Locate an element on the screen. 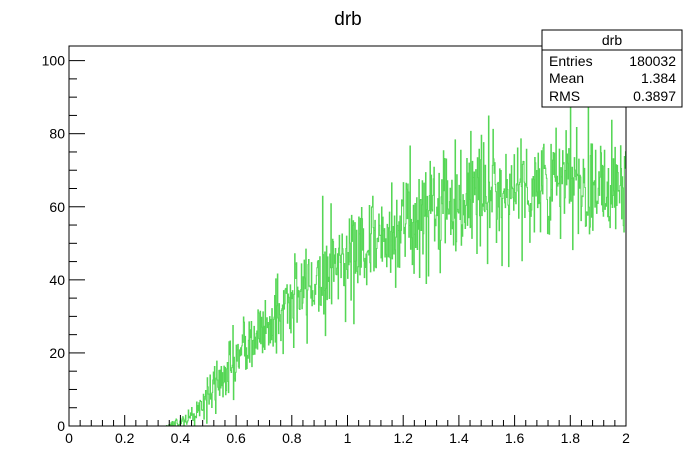  stats-box: drb Entries 180032 Mean 1.384 RMS 0.3897 is located at coordinates (612, 68).